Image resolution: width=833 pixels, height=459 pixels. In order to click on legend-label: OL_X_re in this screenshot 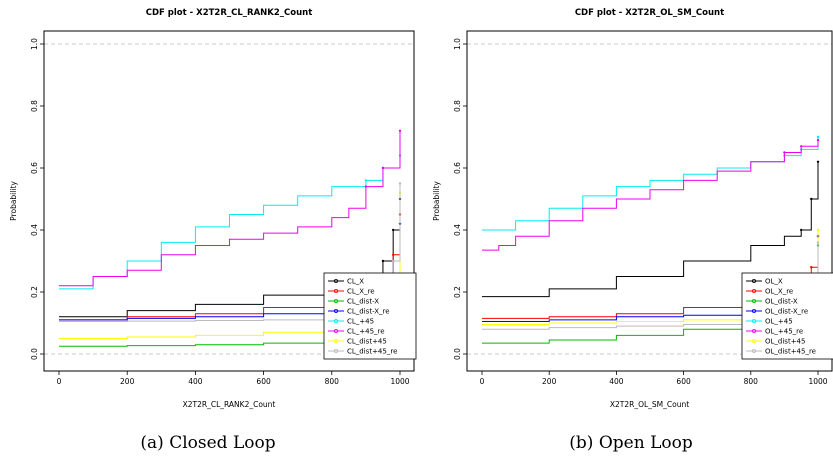, I will do `click(779, 292)`.